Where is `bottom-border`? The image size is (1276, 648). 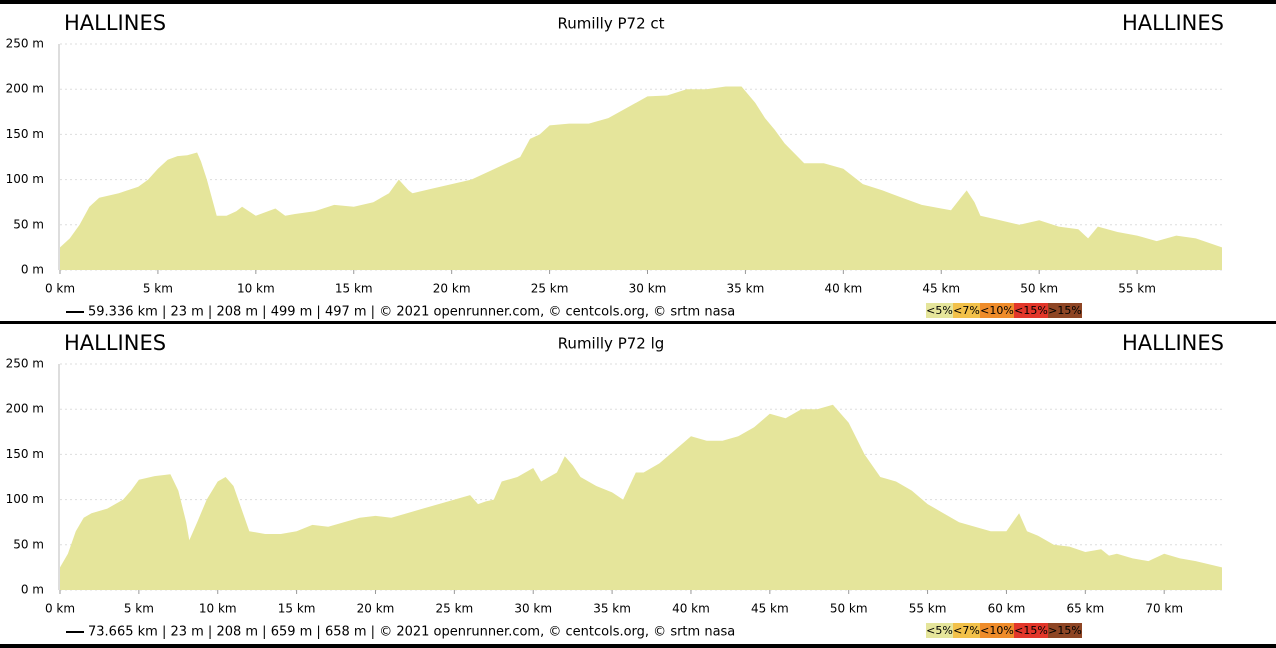
bottom-border is located at coordinates (638, 646).